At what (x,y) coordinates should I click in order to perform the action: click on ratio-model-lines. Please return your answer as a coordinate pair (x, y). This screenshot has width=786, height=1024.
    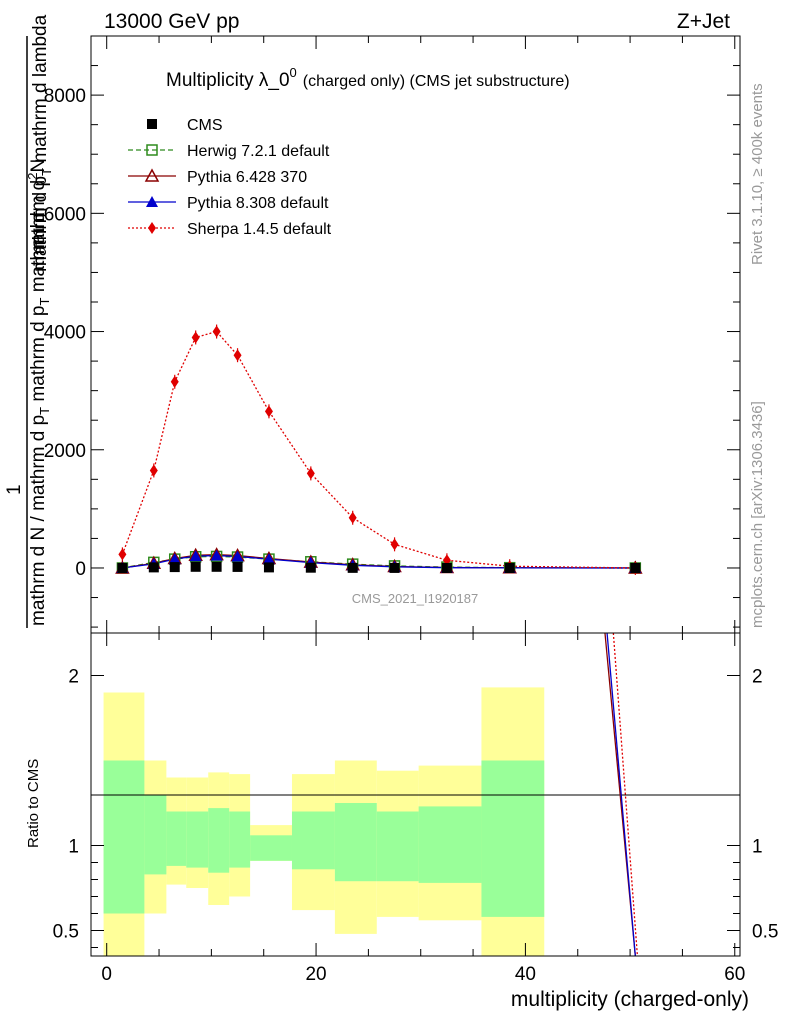
    Looking at the image, I should click on (621, 794).